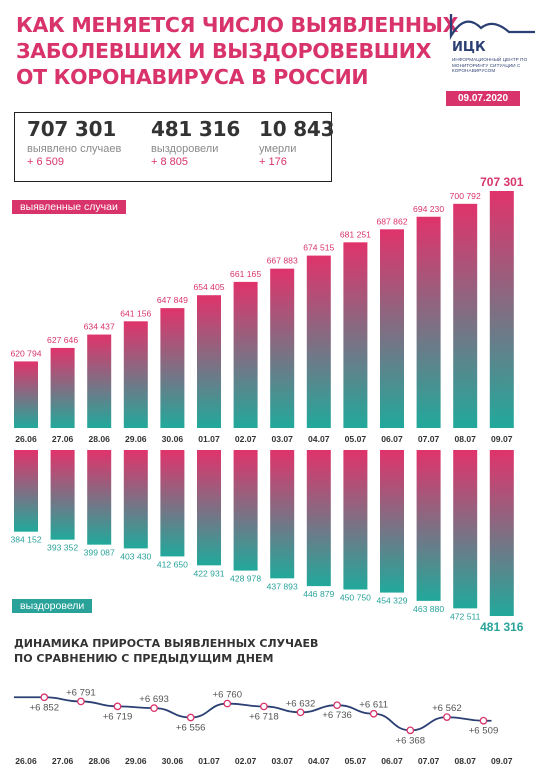 This screenshot has height=775, width=550. What do you see at coordinates (144, 658) in the screenshot?
I see `line-chart-title-line-2: ПО СРАВНЕНИЮ С ПРЕДЫДУЩИМ ДНЕМ` at bounding box center [144, 658].